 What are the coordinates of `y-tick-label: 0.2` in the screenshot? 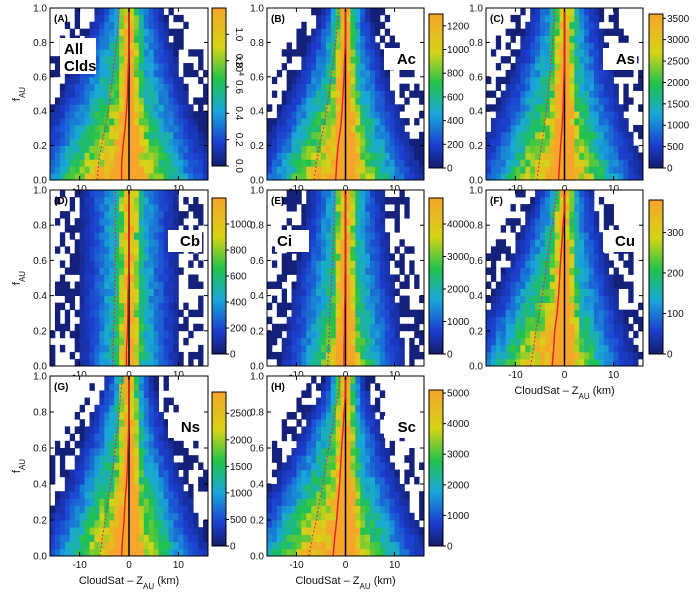 It's located at (257, 146).